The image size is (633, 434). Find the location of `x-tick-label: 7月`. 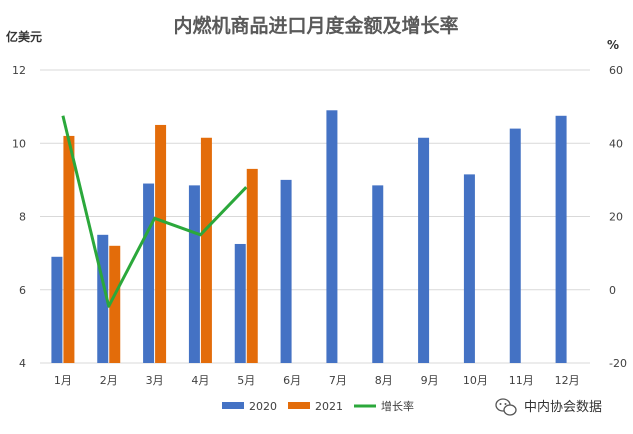

x-tick-label: 7月 is located at coordinates (338, 380).